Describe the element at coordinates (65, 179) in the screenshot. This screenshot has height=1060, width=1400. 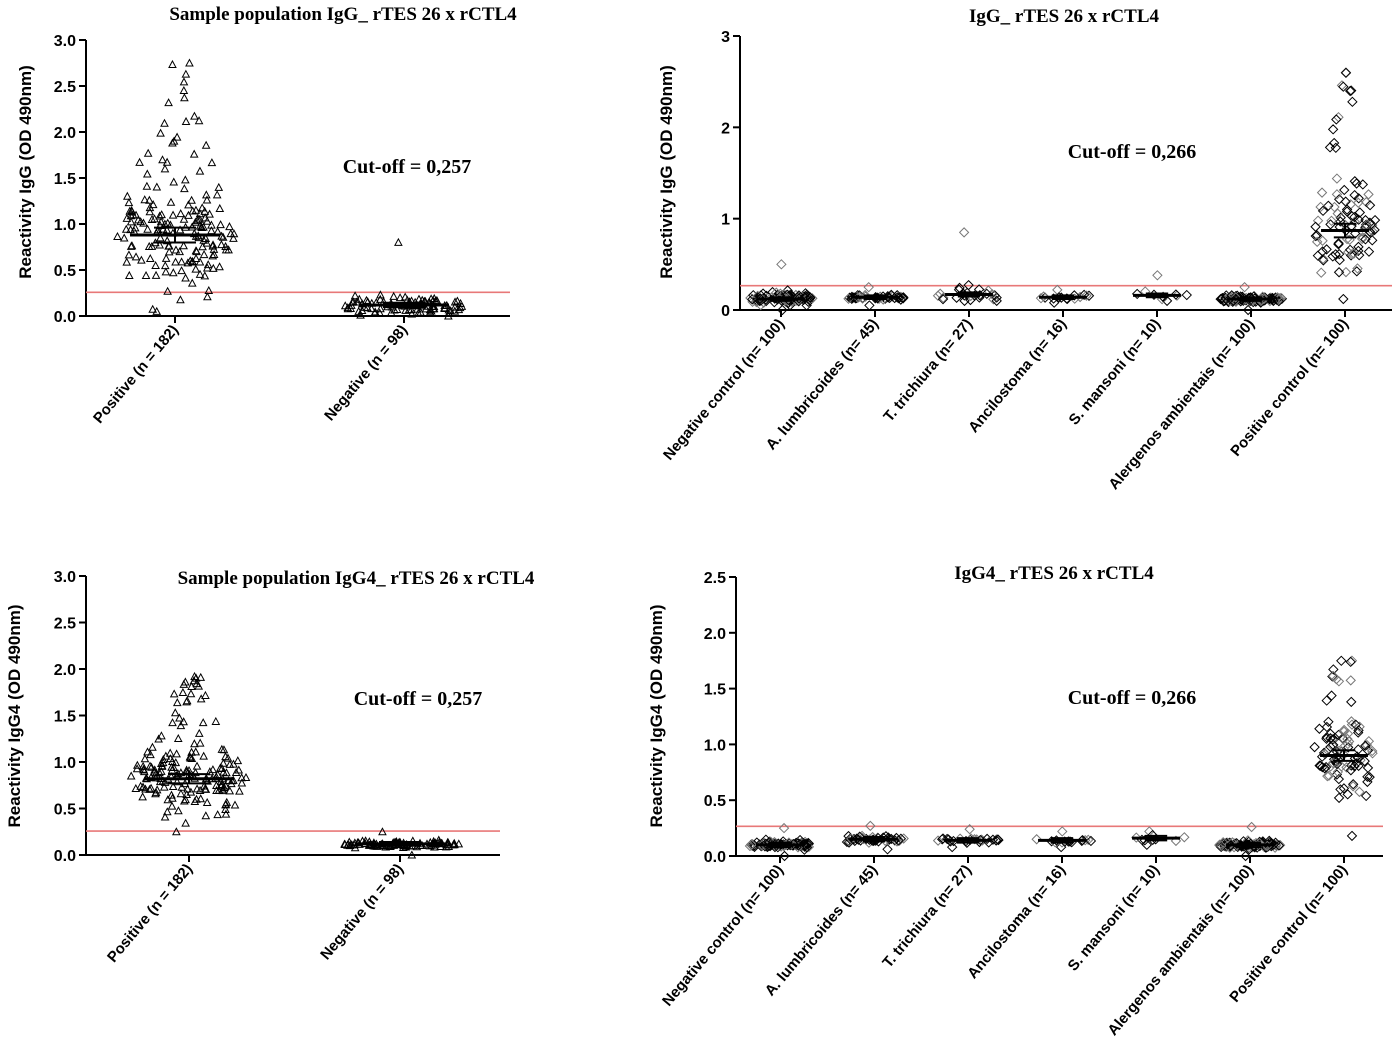
I see `y-tick-label: 1.5` at that location.